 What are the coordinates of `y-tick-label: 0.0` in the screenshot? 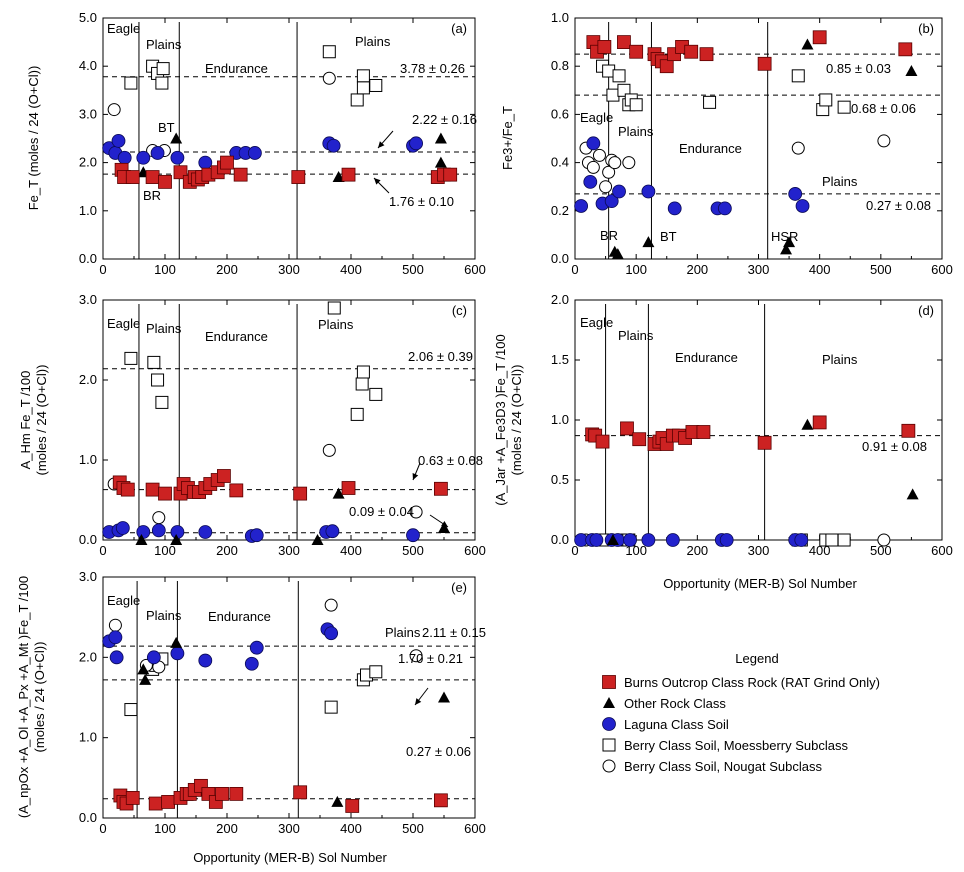 It's located at (560, 258).